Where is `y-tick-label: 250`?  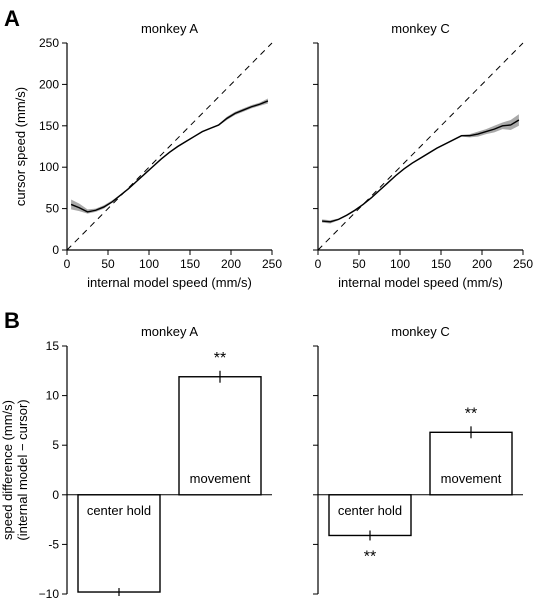
y-tick-label: 250 is located at coordinates (49, 43).